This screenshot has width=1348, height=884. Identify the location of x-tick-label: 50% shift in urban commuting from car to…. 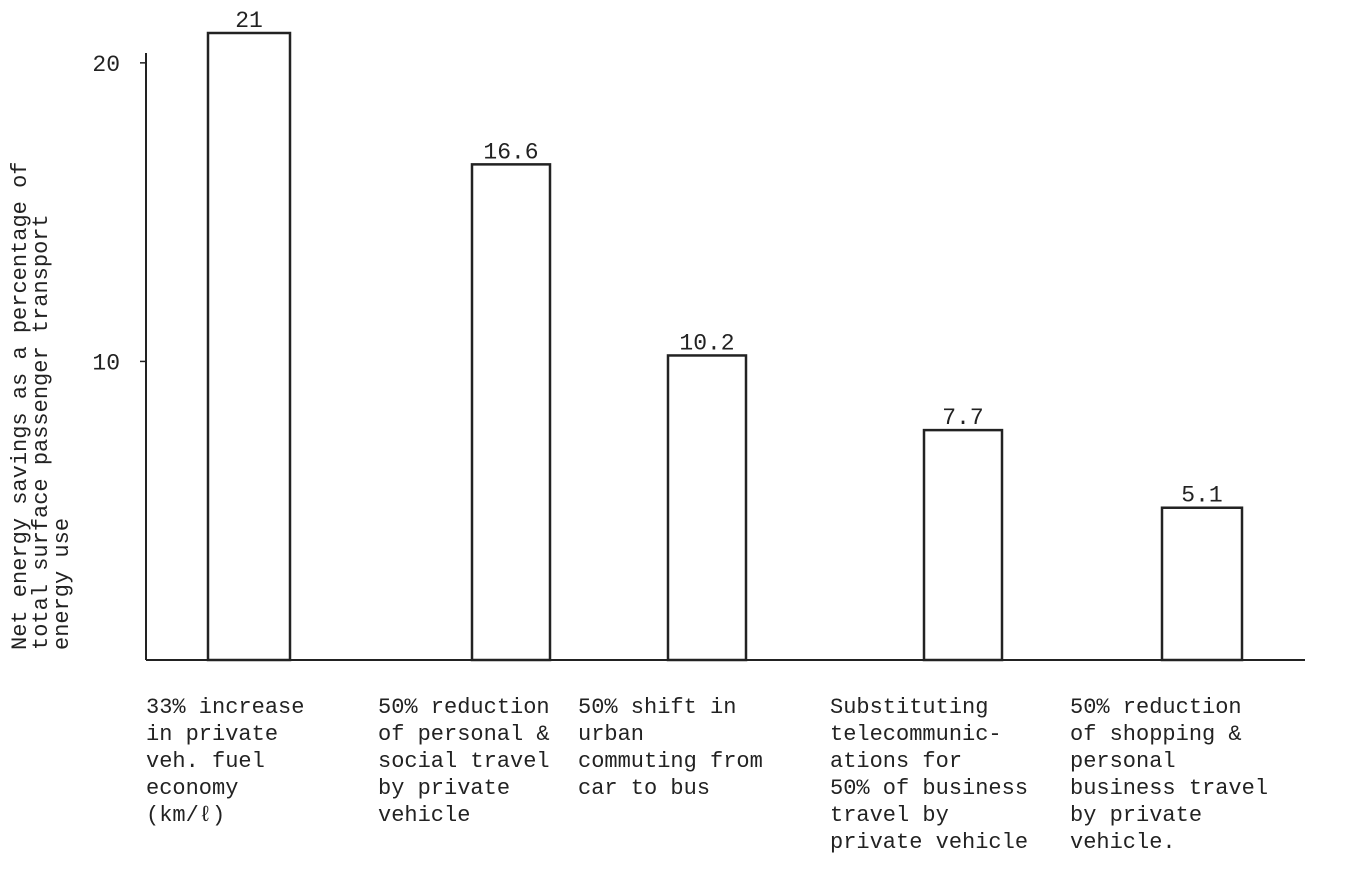
(670, 748).